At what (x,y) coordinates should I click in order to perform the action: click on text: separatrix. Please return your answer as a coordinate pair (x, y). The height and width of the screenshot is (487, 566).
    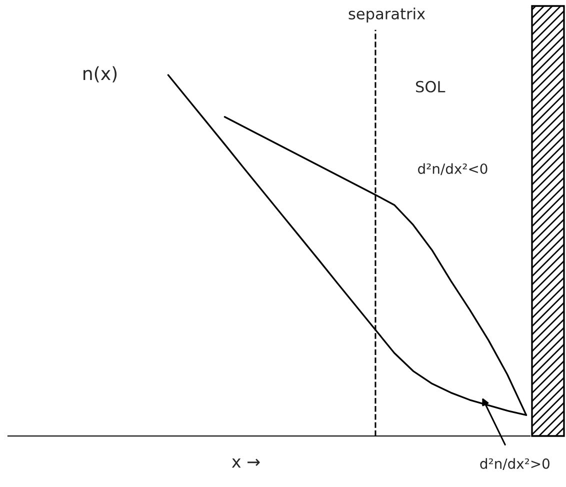
    Looking at the image, I should click on (387, 15).